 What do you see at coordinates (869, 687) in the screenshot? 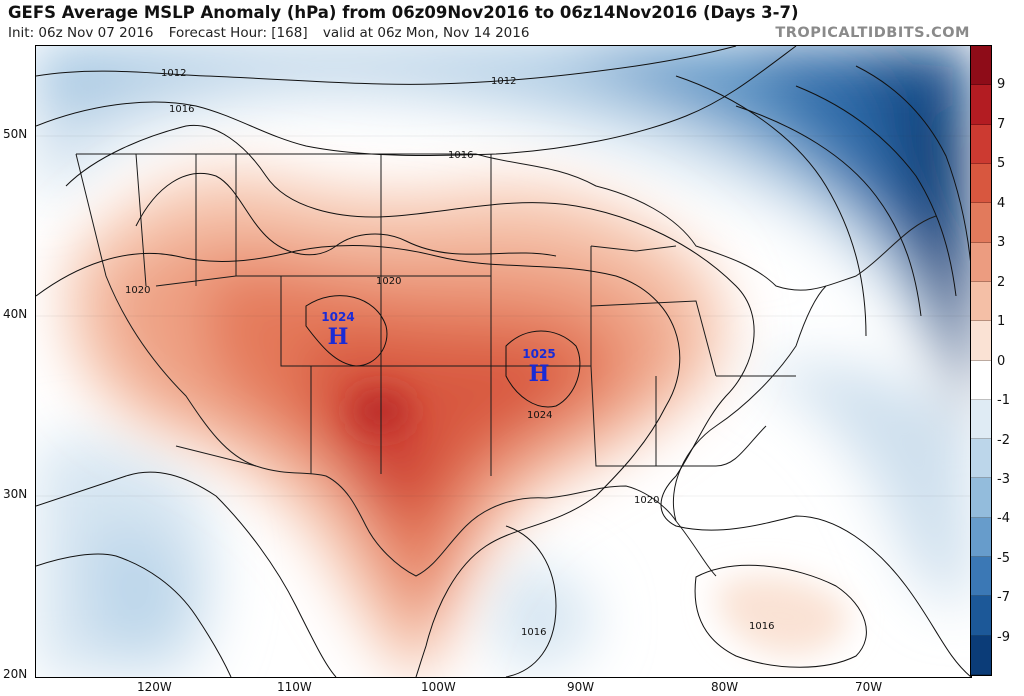
I see `lon-label: 70W` at bounding box center [869, 687].